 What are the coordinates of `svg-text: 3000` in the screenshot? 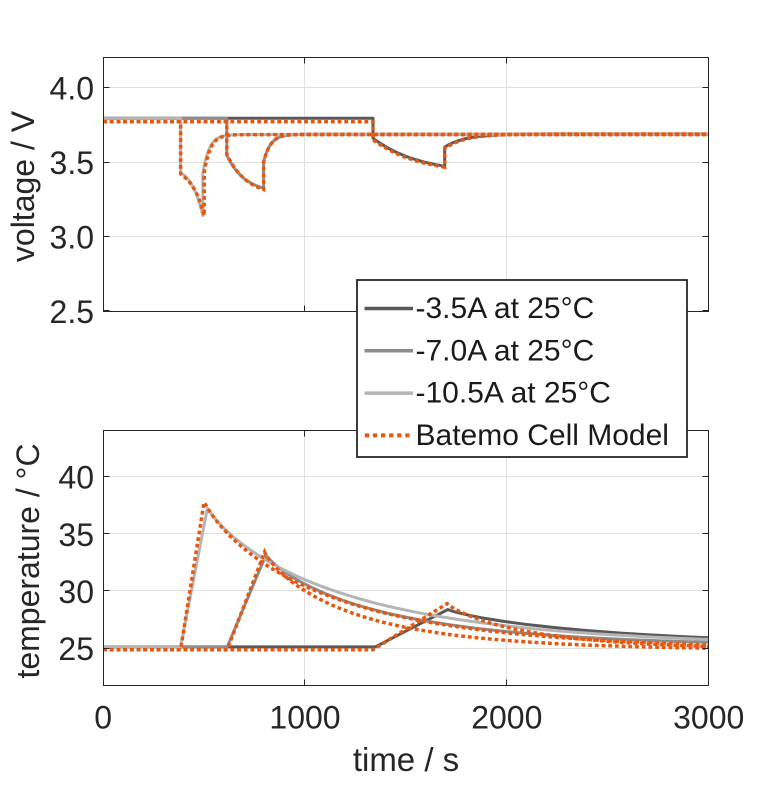 It's located at (708, 718).